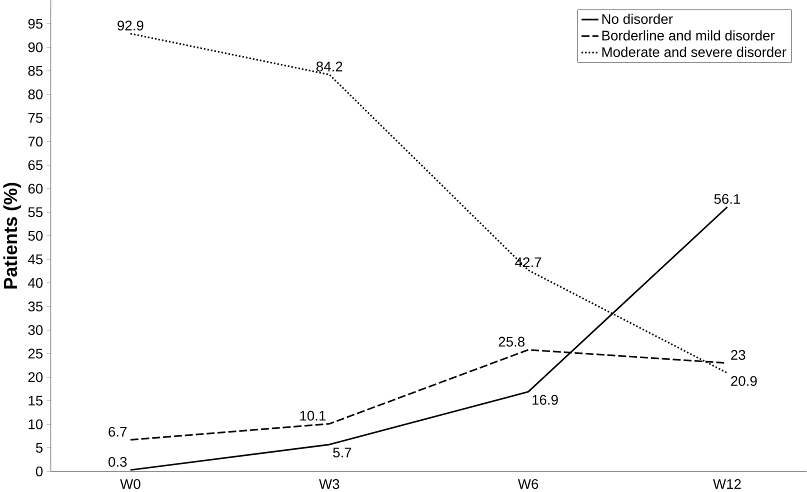 Image resolution: width=807 pixels, height=492 pixels. I want to click on data-label: 42.7, so click(528, 262).